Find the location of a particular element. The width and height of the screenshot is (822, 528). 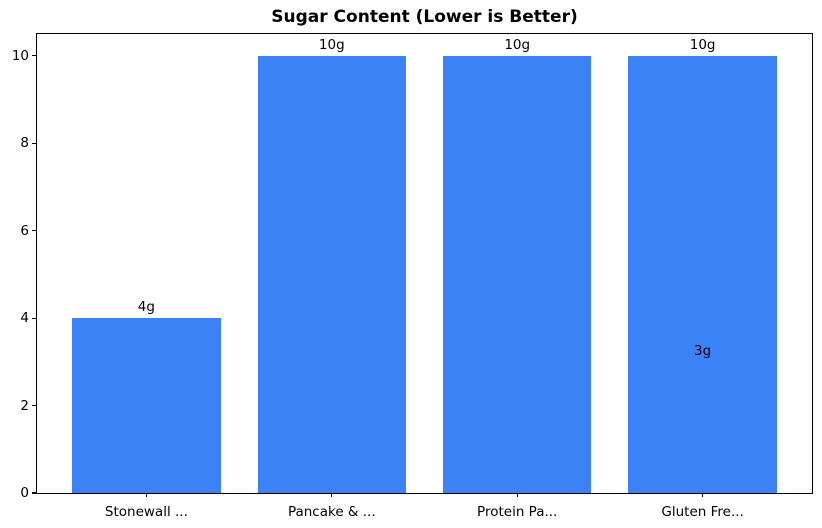

annotation-label: 3g is located at coordinates (703, 350).